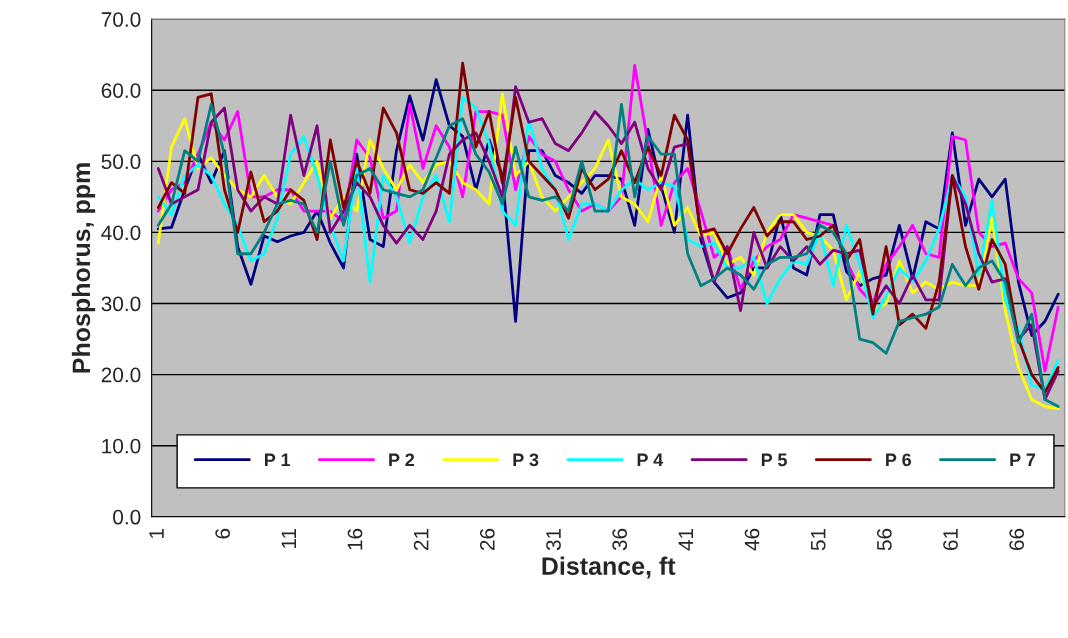 Image resolution: width=1068 pixels, height=638 pixels. Describe the element at coordinates (121, 375) in the screenshot. I see `y-tick-label: 20.0` at that location.